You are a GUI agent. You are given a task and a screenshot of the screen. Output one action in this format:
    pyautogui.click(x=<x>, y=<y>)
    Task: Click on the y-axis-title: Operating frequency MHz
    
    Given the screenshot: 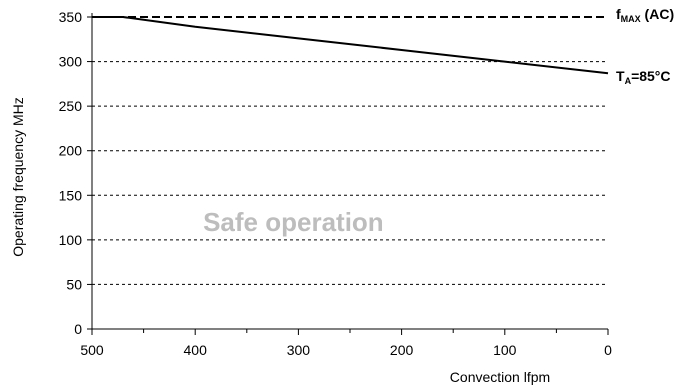 What is the action you would take?
    pyautogui.click(x=18, y=177)
    